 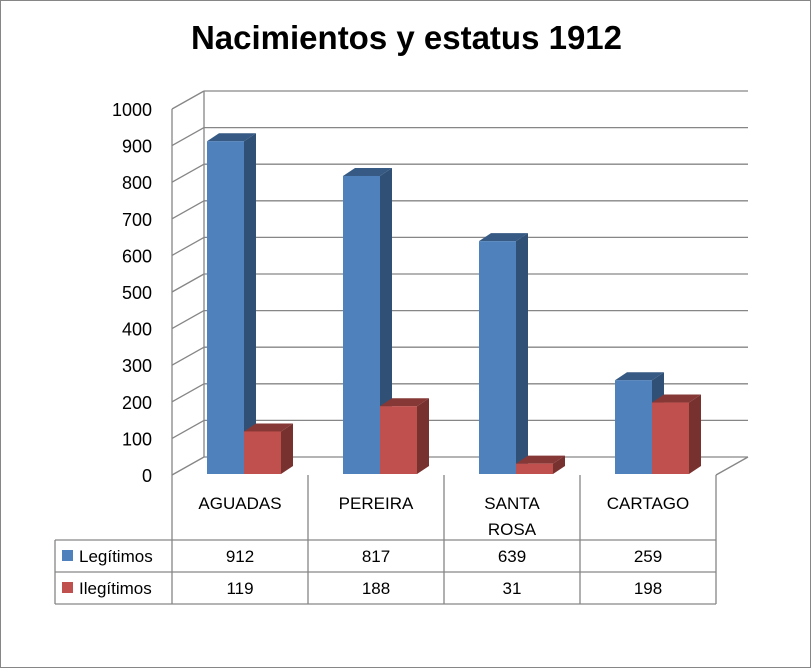 I want to click on y-tick-label: 900, so click(x=137, y=147).